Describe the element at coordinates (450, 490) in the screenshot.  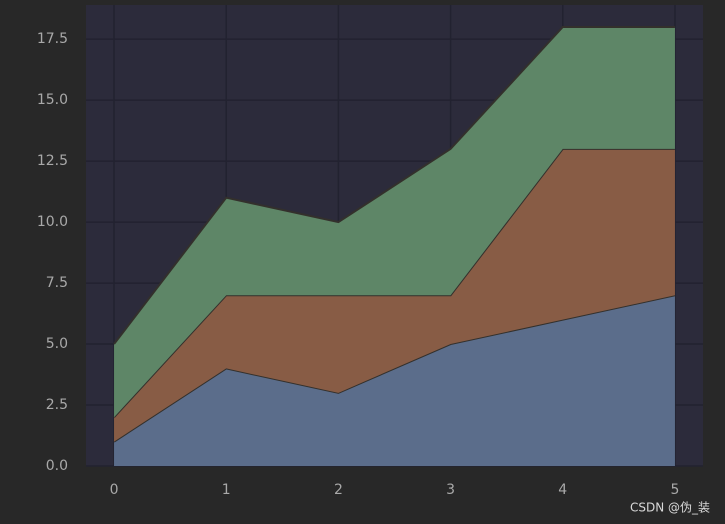
I see `x-tick-label: 3` at that location.